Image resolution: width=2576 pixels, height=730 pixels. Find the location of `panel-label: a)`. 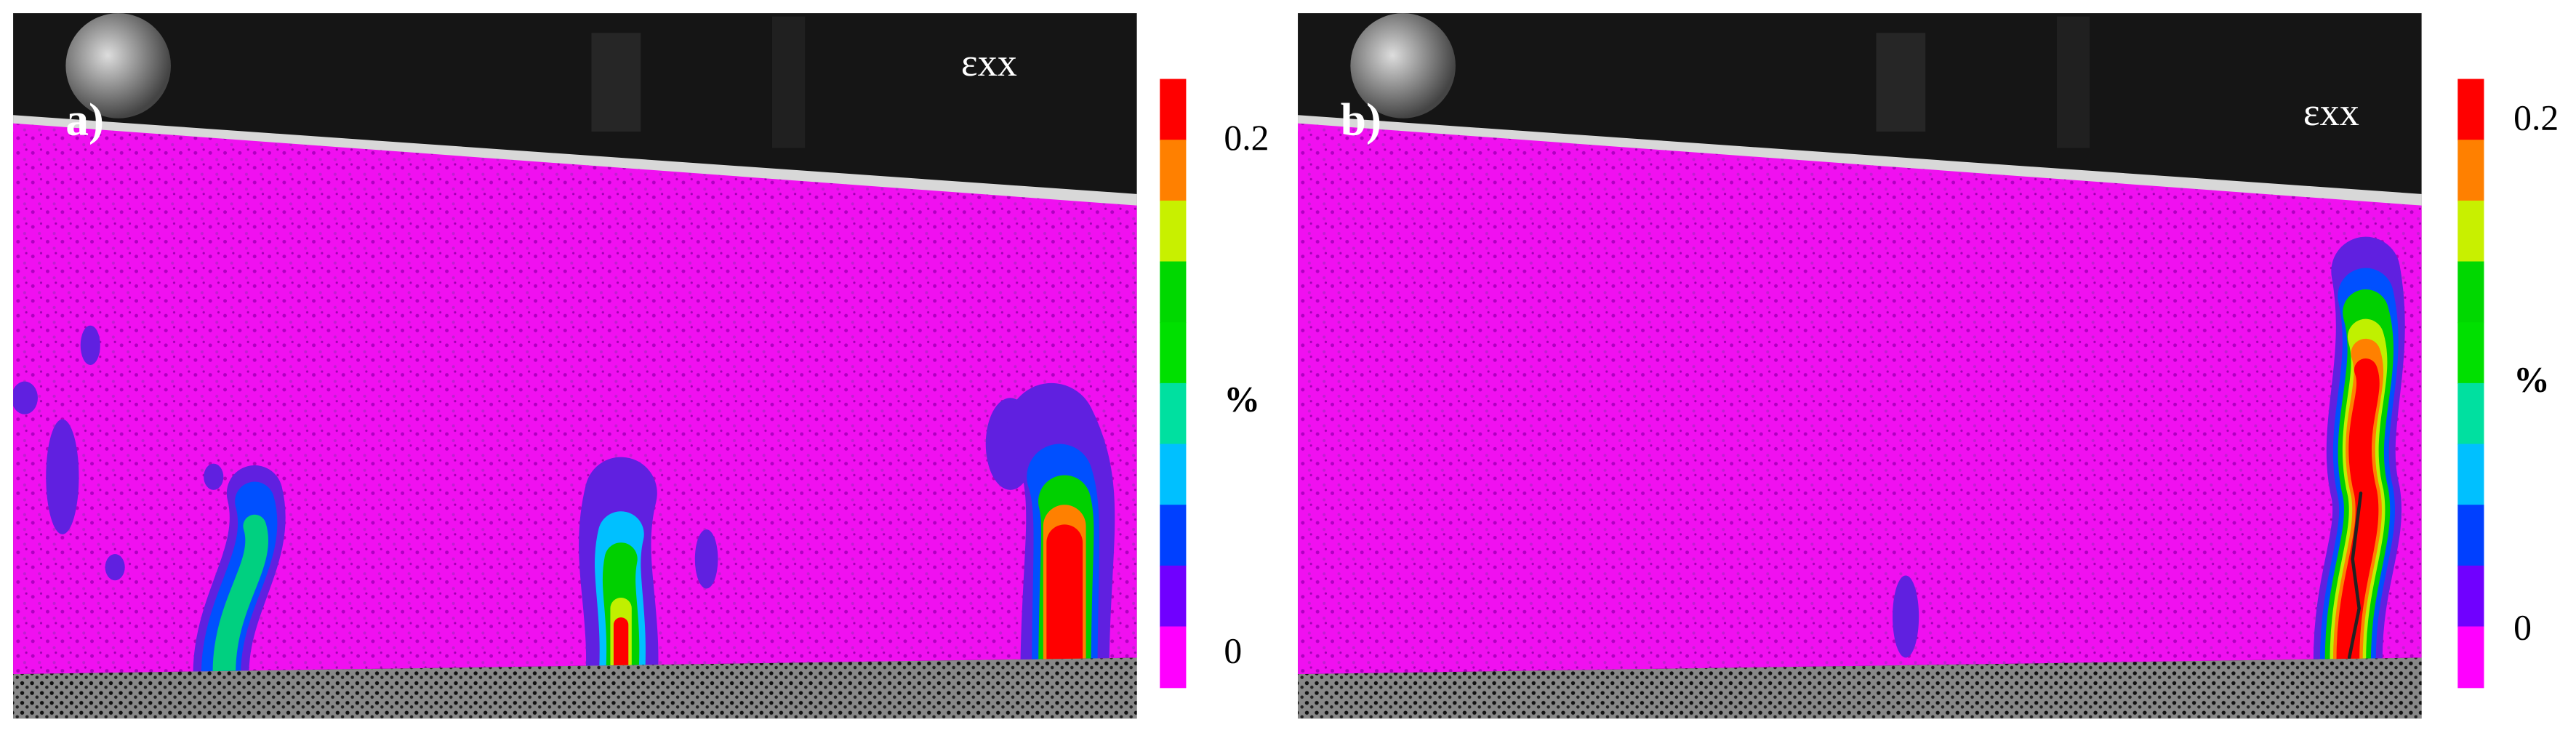

panel-label: a) is located at coordinates (84, 119).